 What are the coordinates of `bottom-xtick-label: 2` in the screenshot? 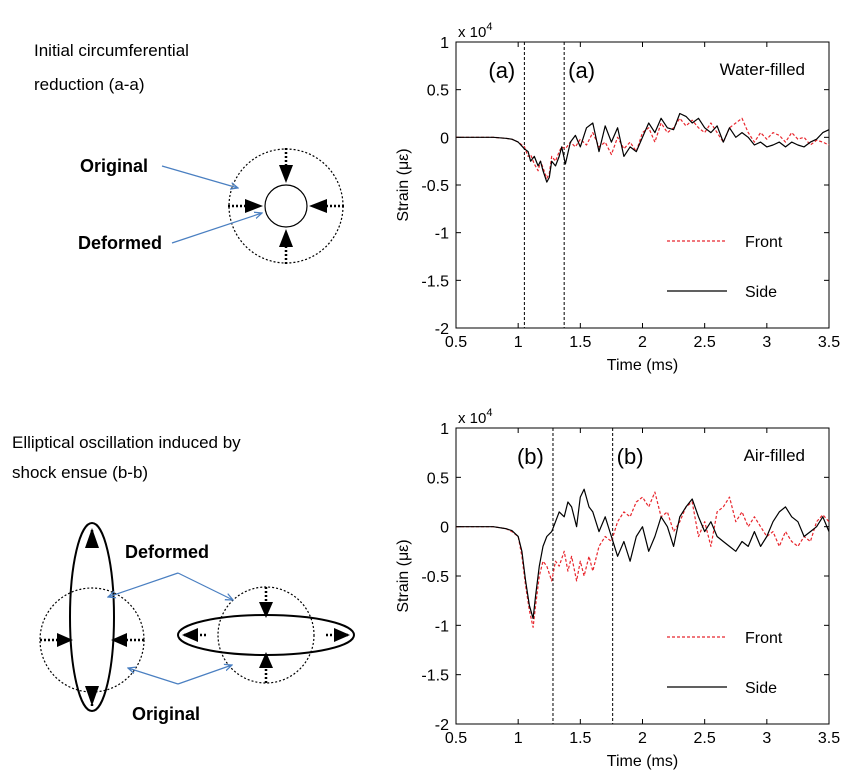 It's located at (642, 738).